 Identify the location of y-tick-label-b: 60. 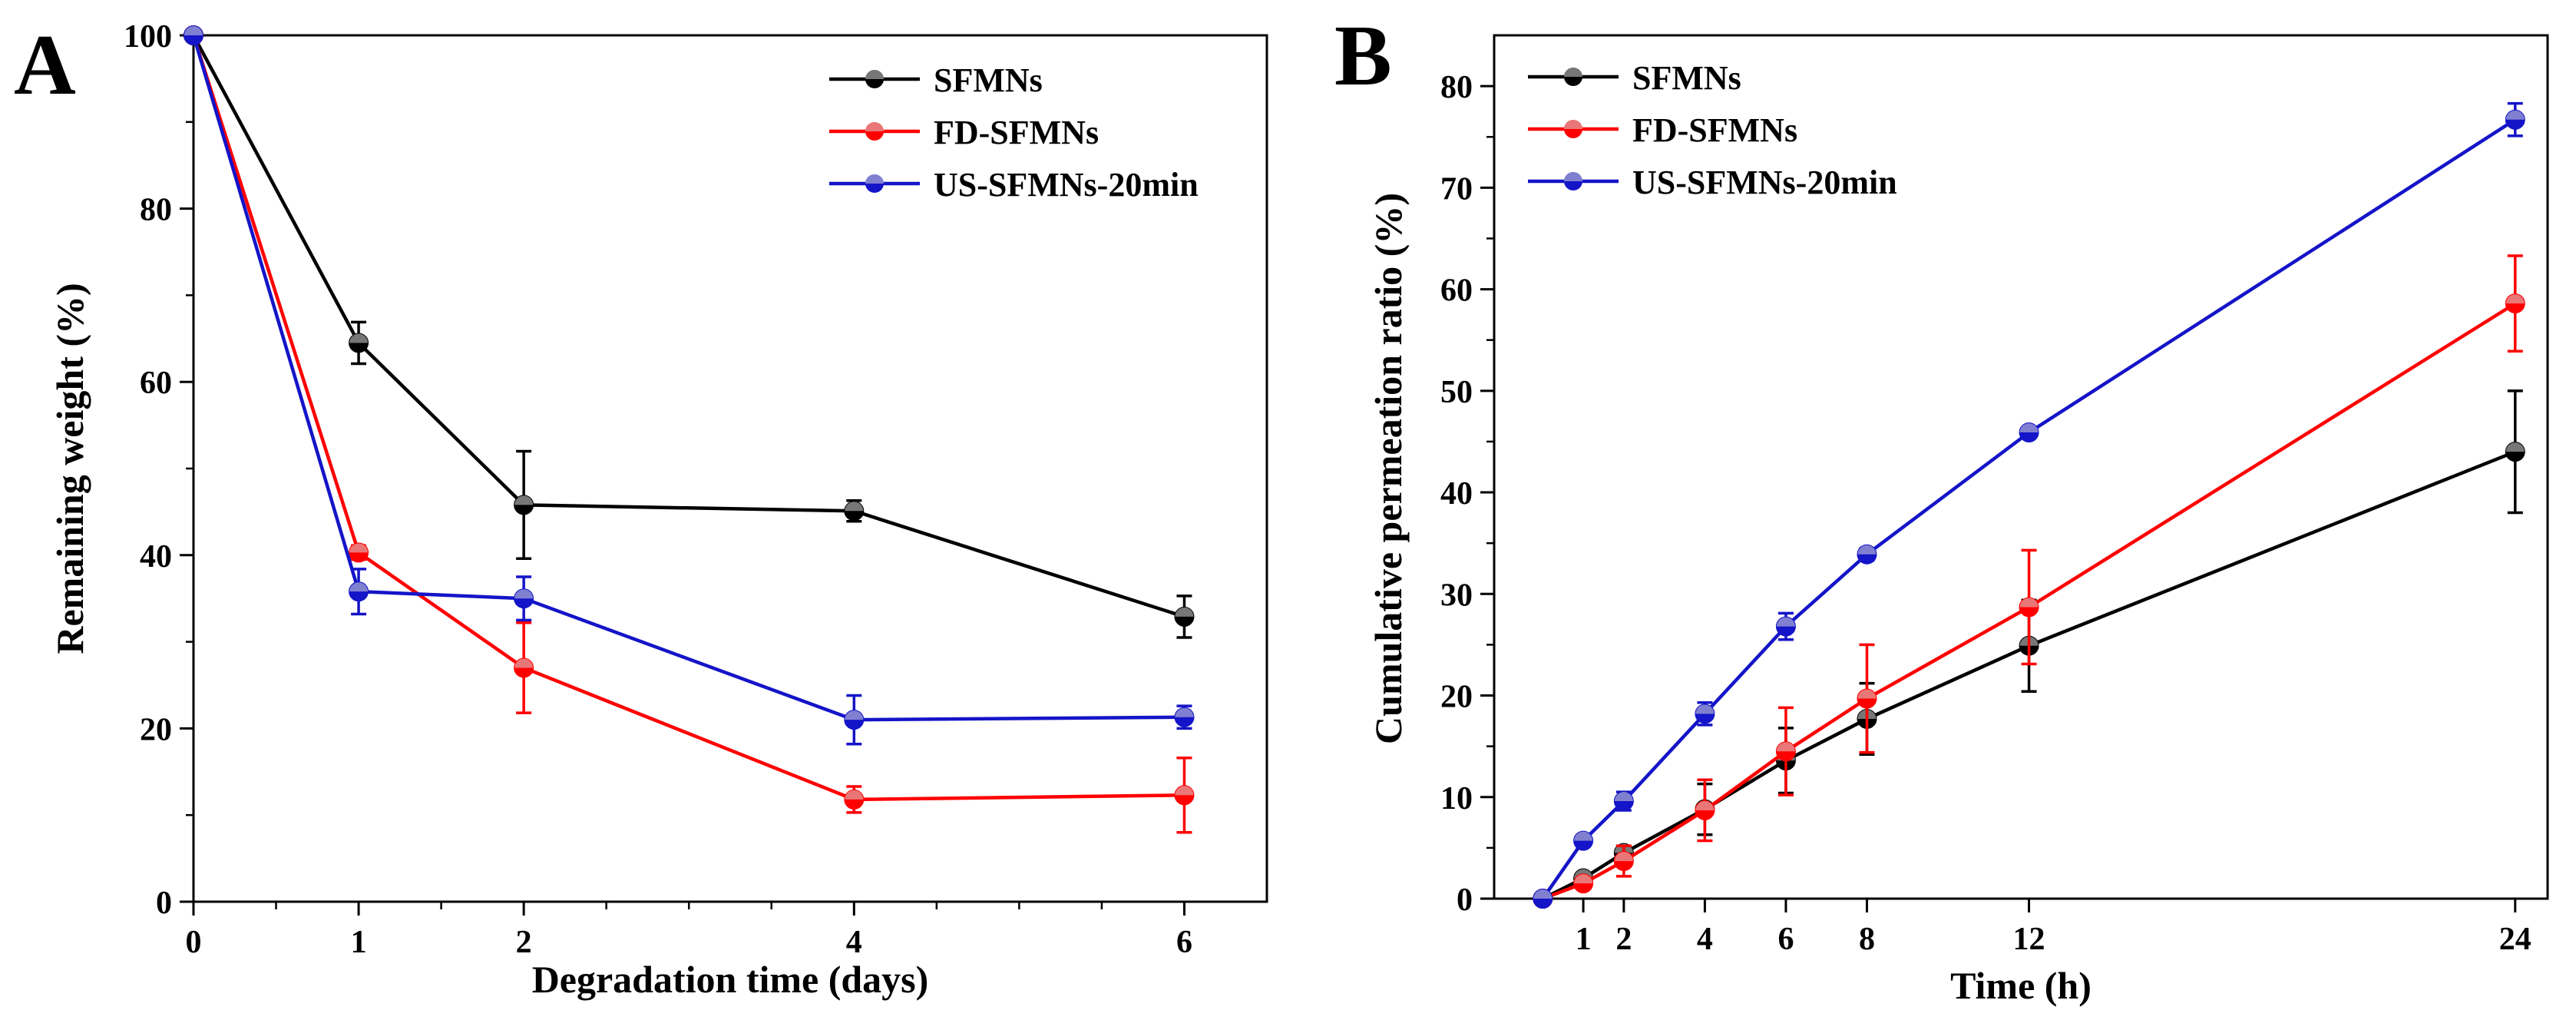
(1456, 291).